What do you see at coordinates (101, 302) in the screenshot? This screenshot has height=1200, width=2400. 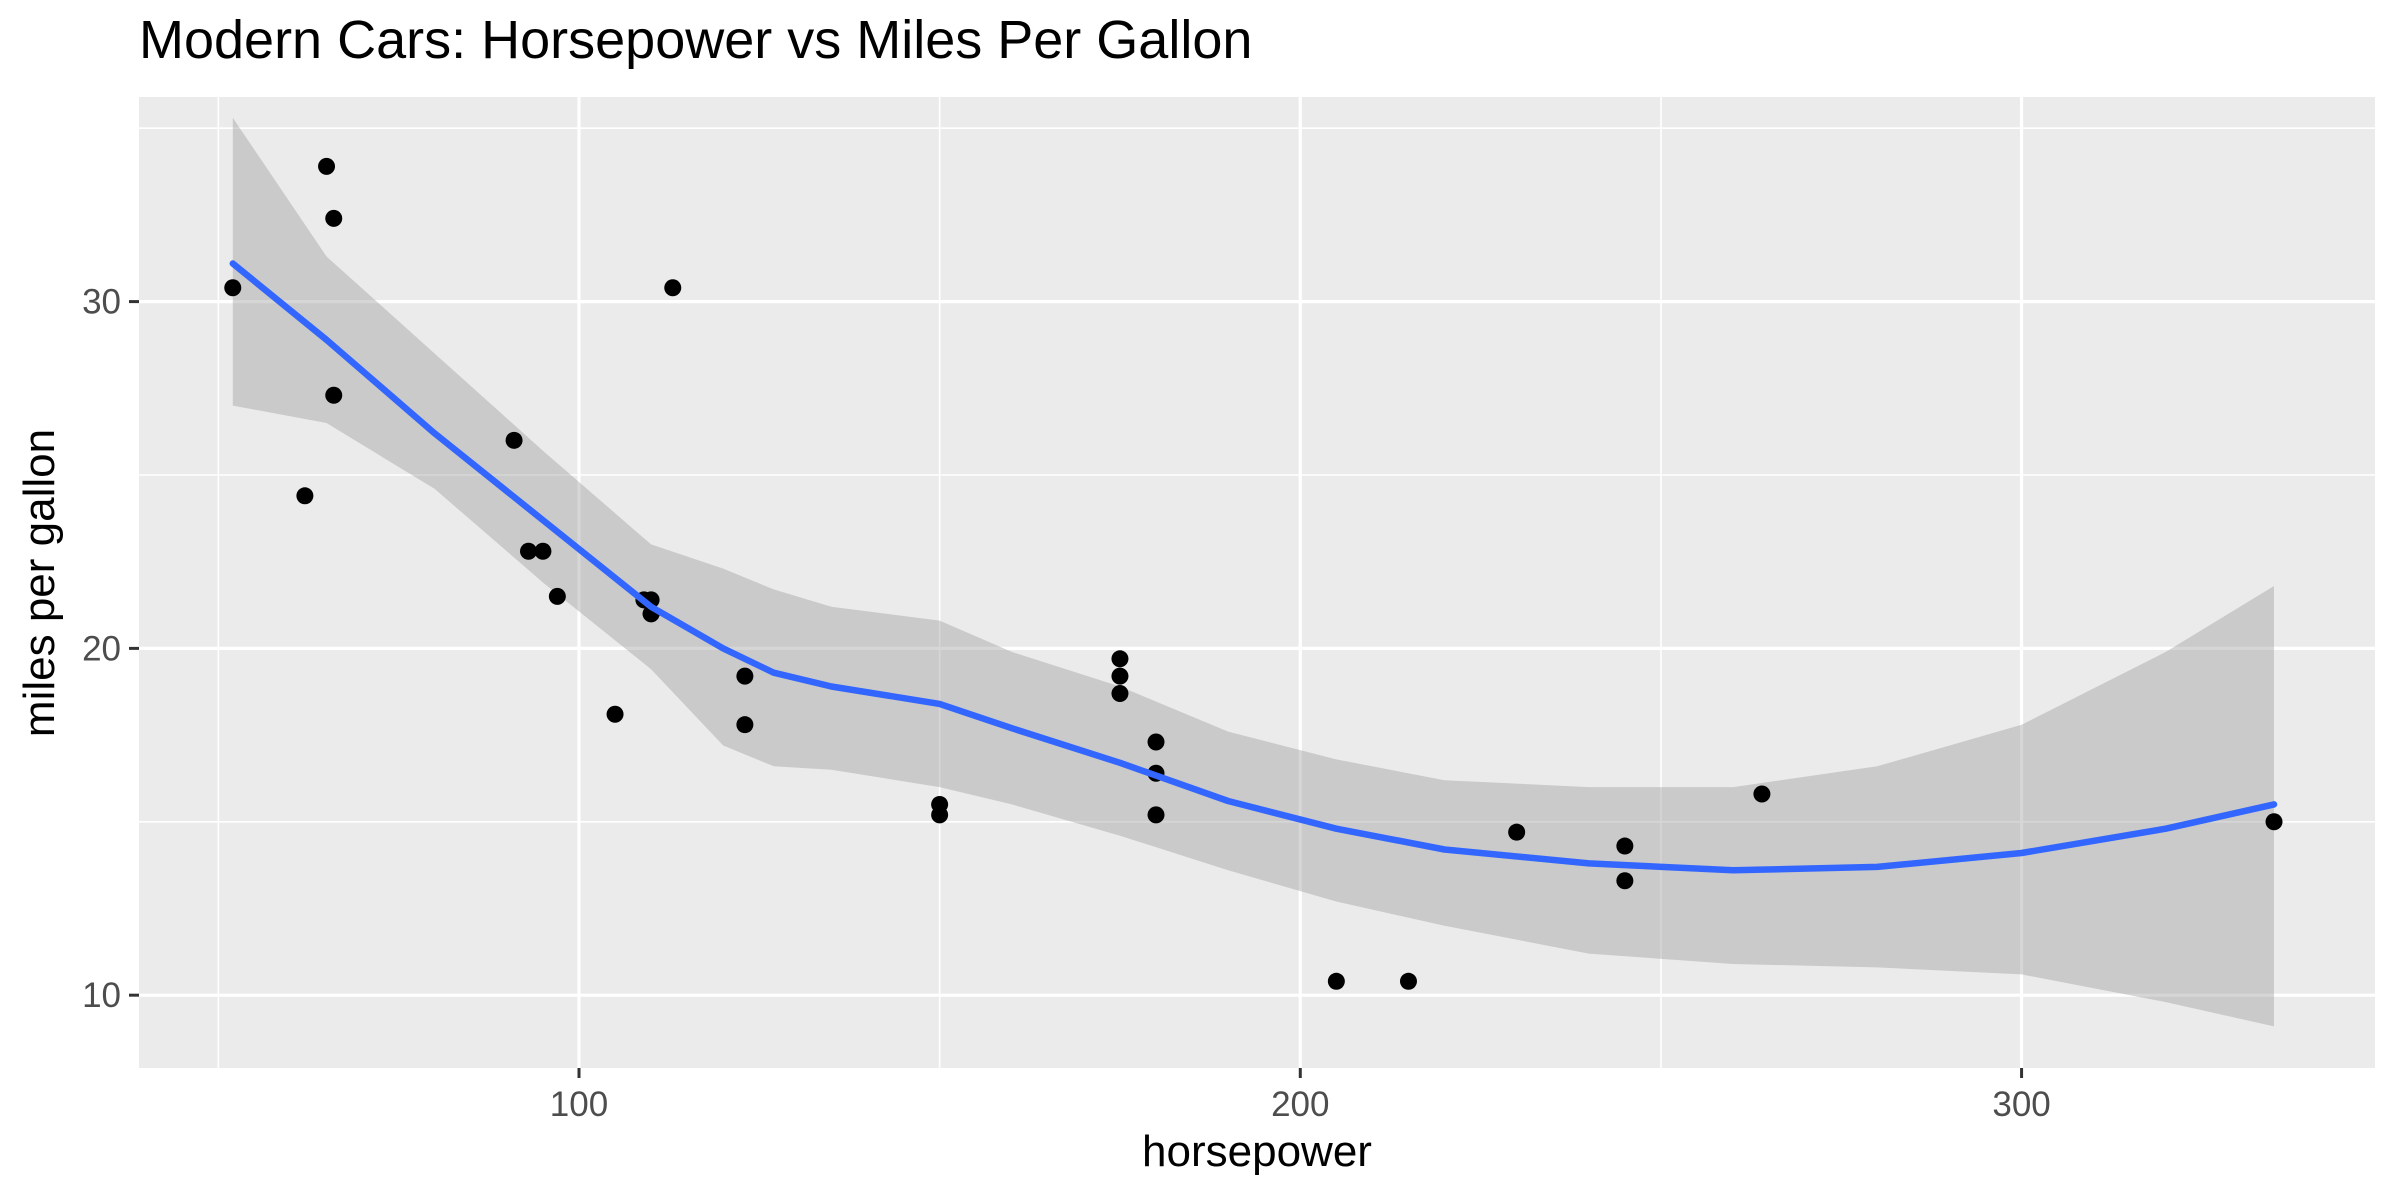 I see `y-tick-label: 30` at bounding box center [101, 302].